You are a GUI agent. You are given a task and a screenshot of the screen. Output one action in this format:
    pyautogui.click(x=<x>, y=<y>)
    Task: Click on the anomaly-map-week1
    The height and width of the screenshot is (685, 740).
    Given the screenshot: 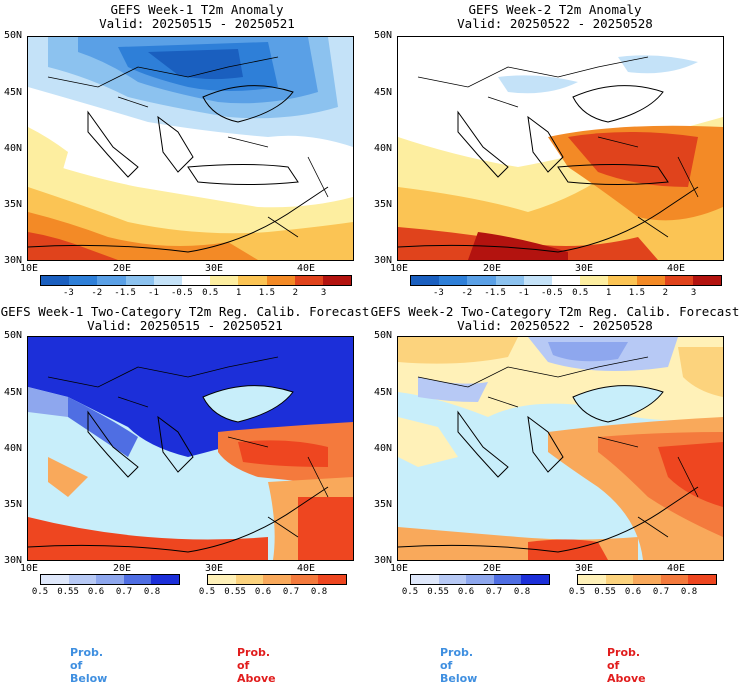 What is the action you would take?
    pyautogui.click(x=190, y=148)
    